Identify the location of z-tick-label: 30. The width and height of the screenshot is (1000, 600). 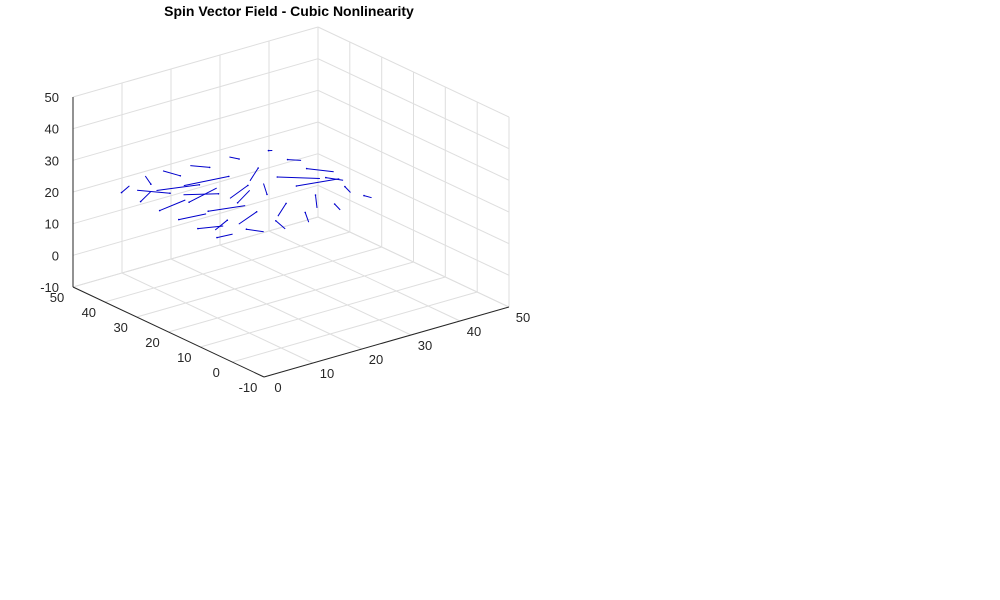
(52, 160).